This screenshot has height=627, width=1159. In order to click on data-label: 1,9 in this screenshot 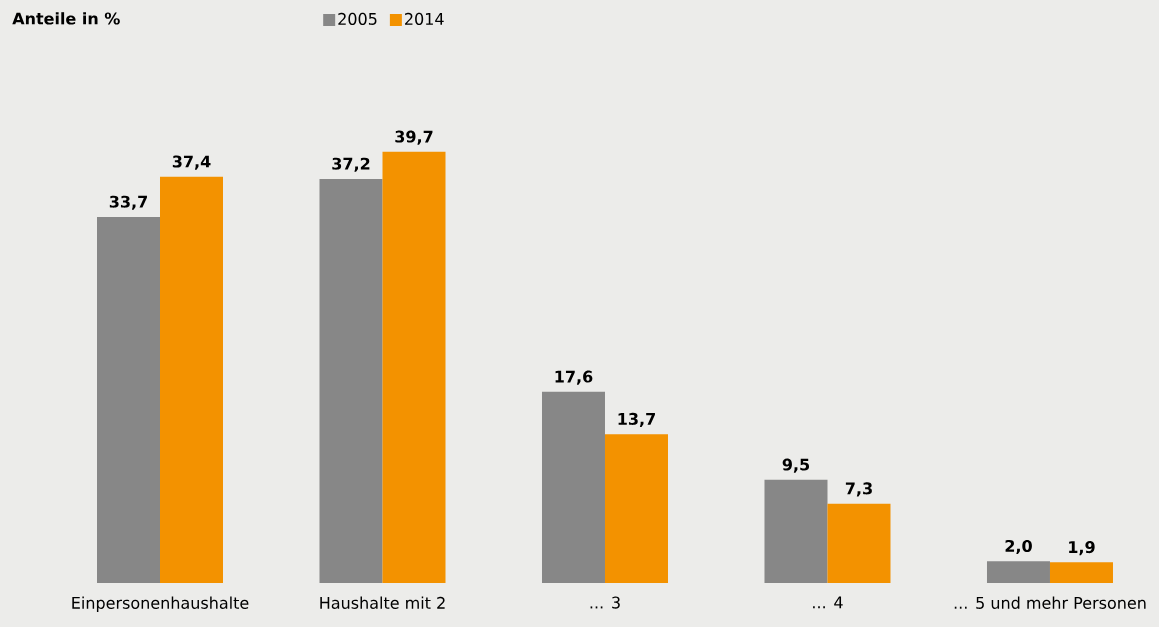, I will do `click(1082, 548)`.